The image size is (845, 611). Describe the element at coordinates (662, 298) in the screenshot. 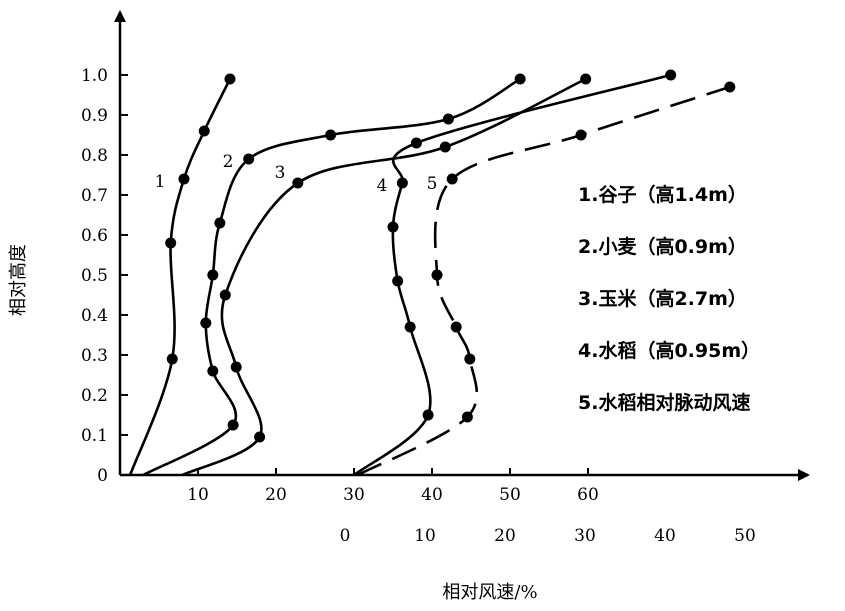

I see `legend-entry: 3.玉米（高2.7m）` at that location.